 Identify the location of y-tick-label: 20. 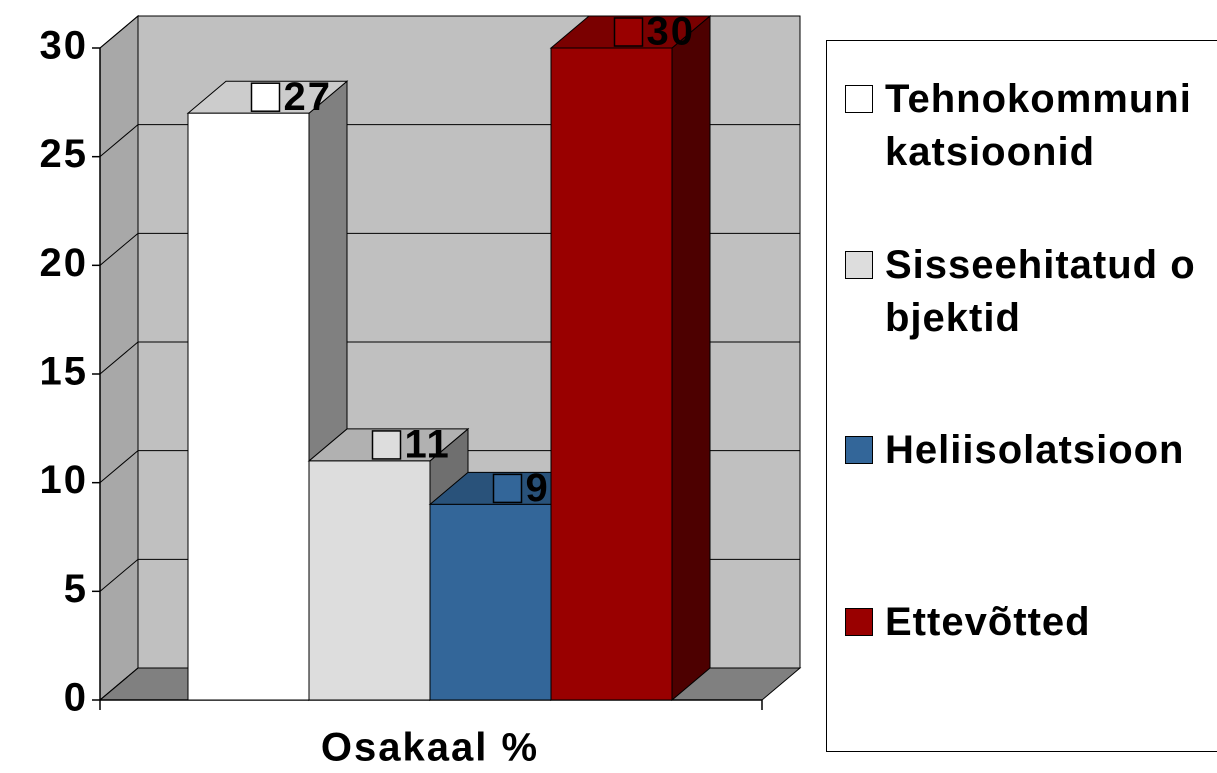
(64, 263).